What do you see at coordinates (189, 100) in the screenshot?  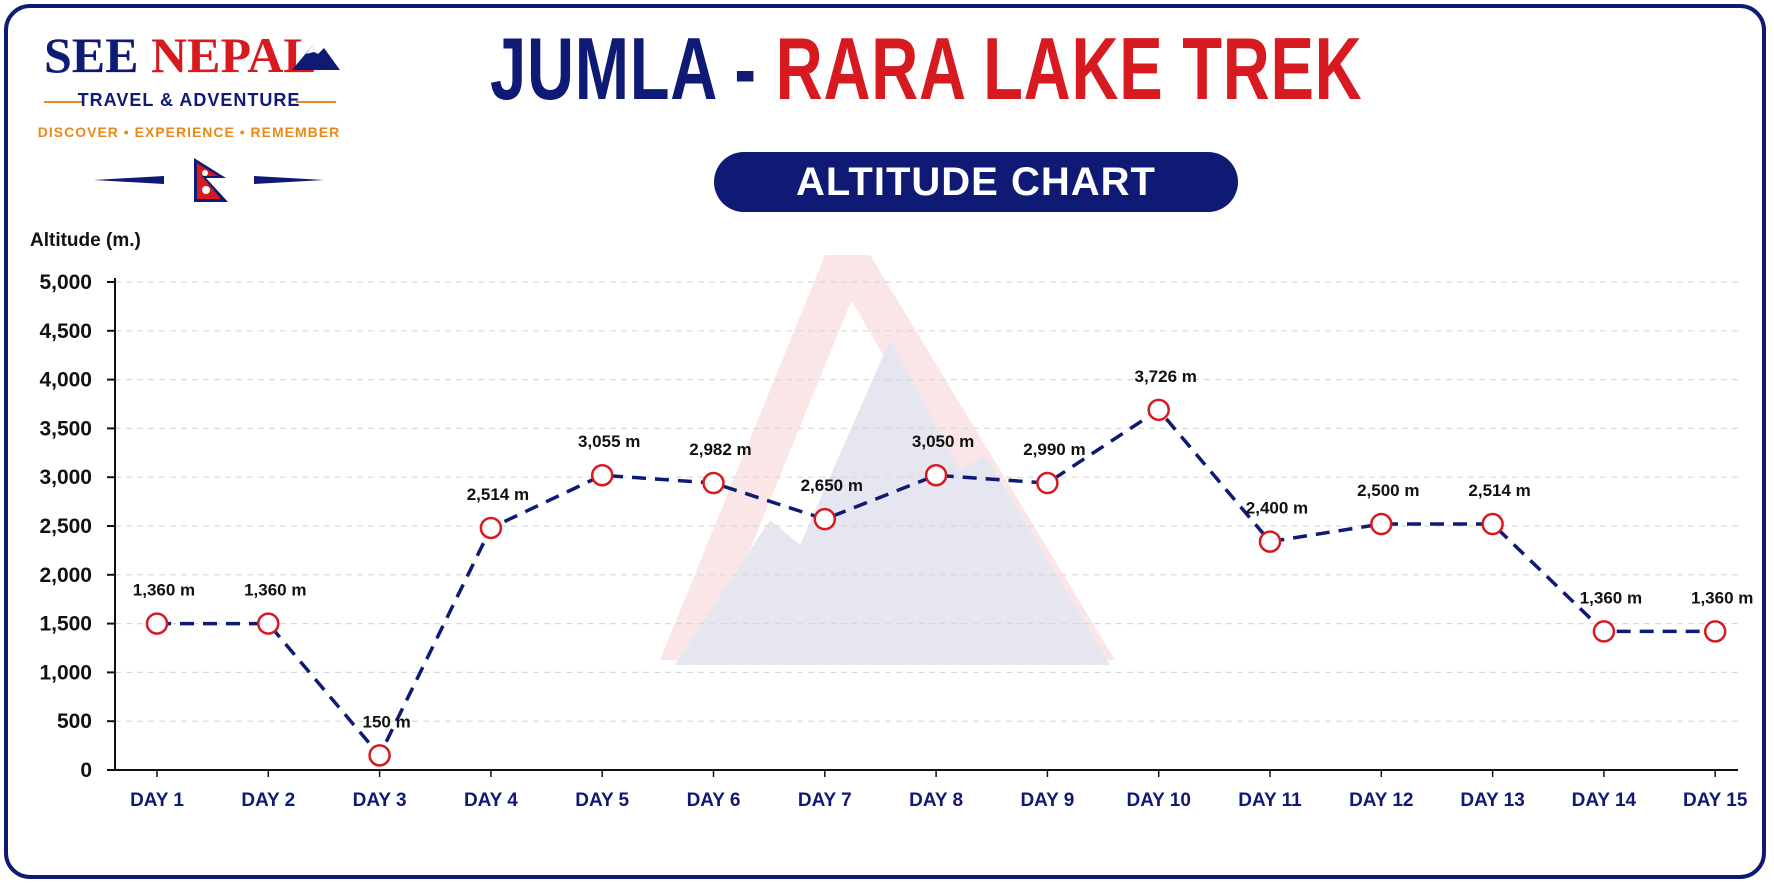 I see `logo-subtitle: TRAVEL & ADVENTURE` at bounding box center [189, 100].